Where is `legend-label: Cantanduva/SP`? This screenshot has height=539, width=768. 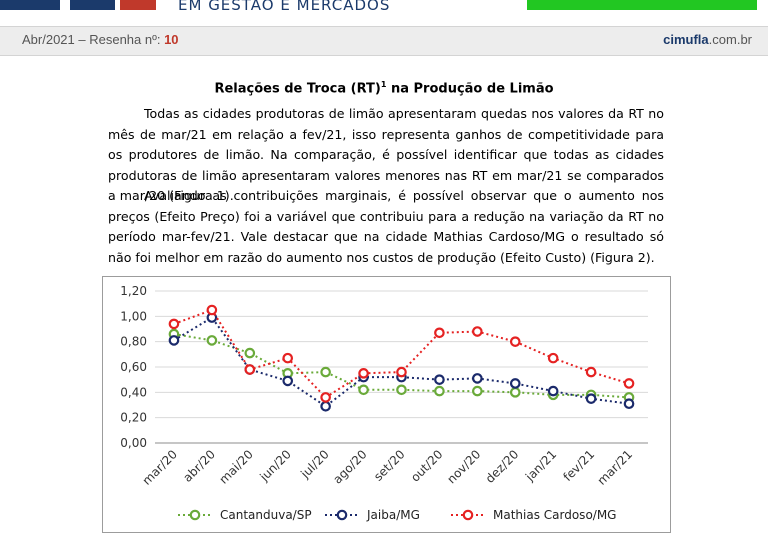
legend-label: Cantanduva/SP is located at coordinates (266, 515).